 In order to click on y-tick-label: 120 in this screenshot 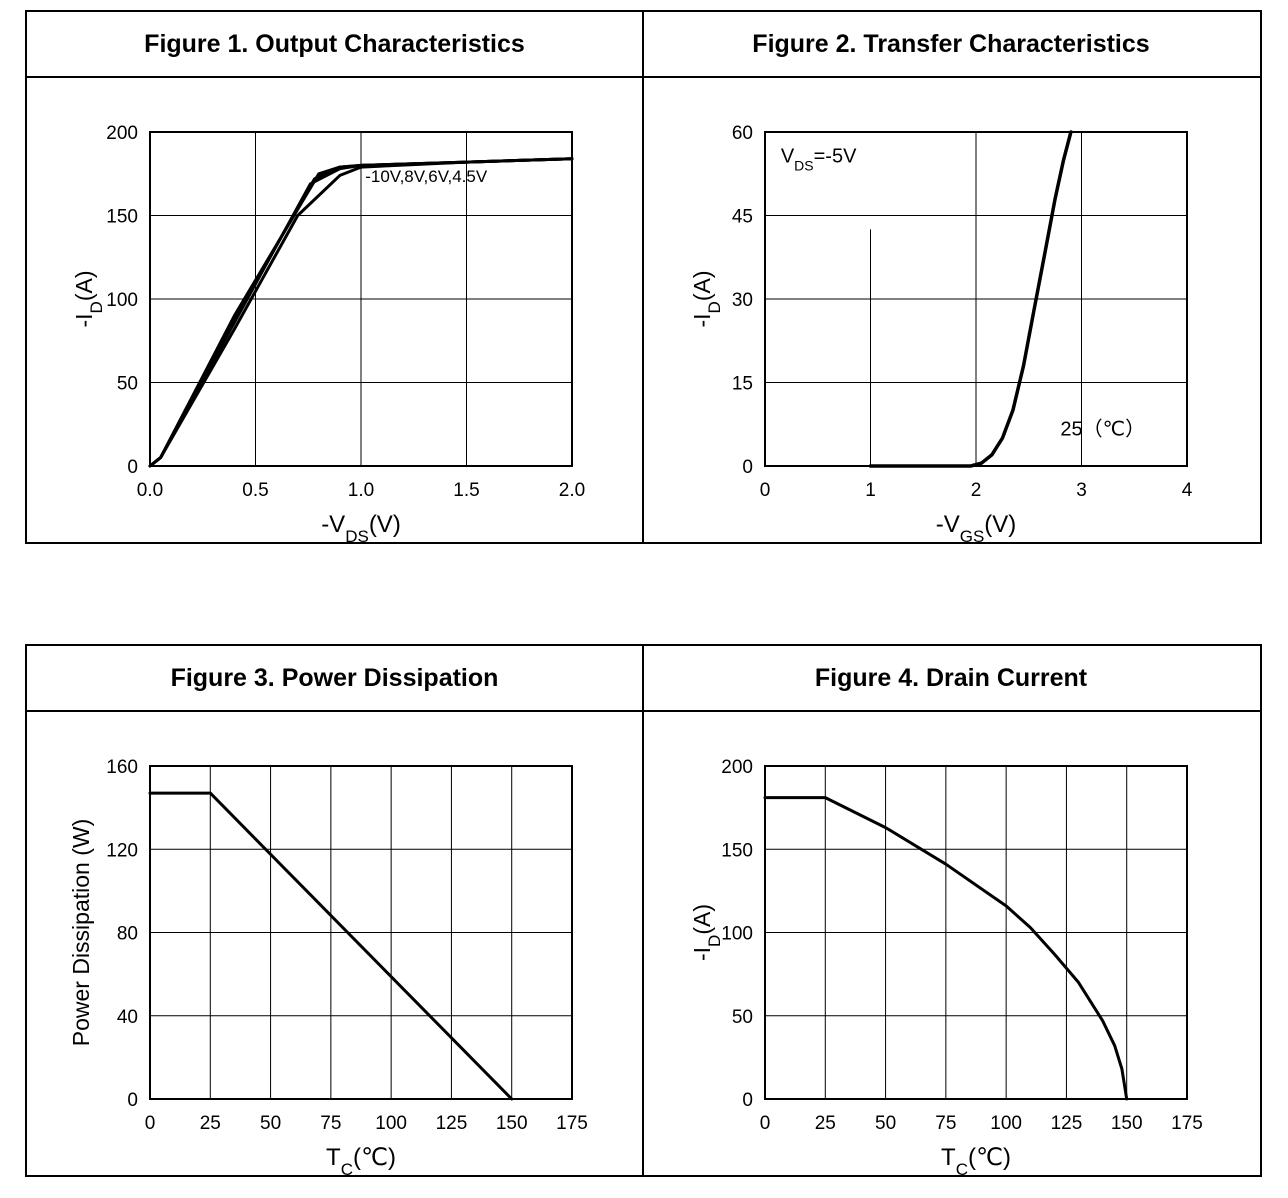, I will do `click(122, 850)`.